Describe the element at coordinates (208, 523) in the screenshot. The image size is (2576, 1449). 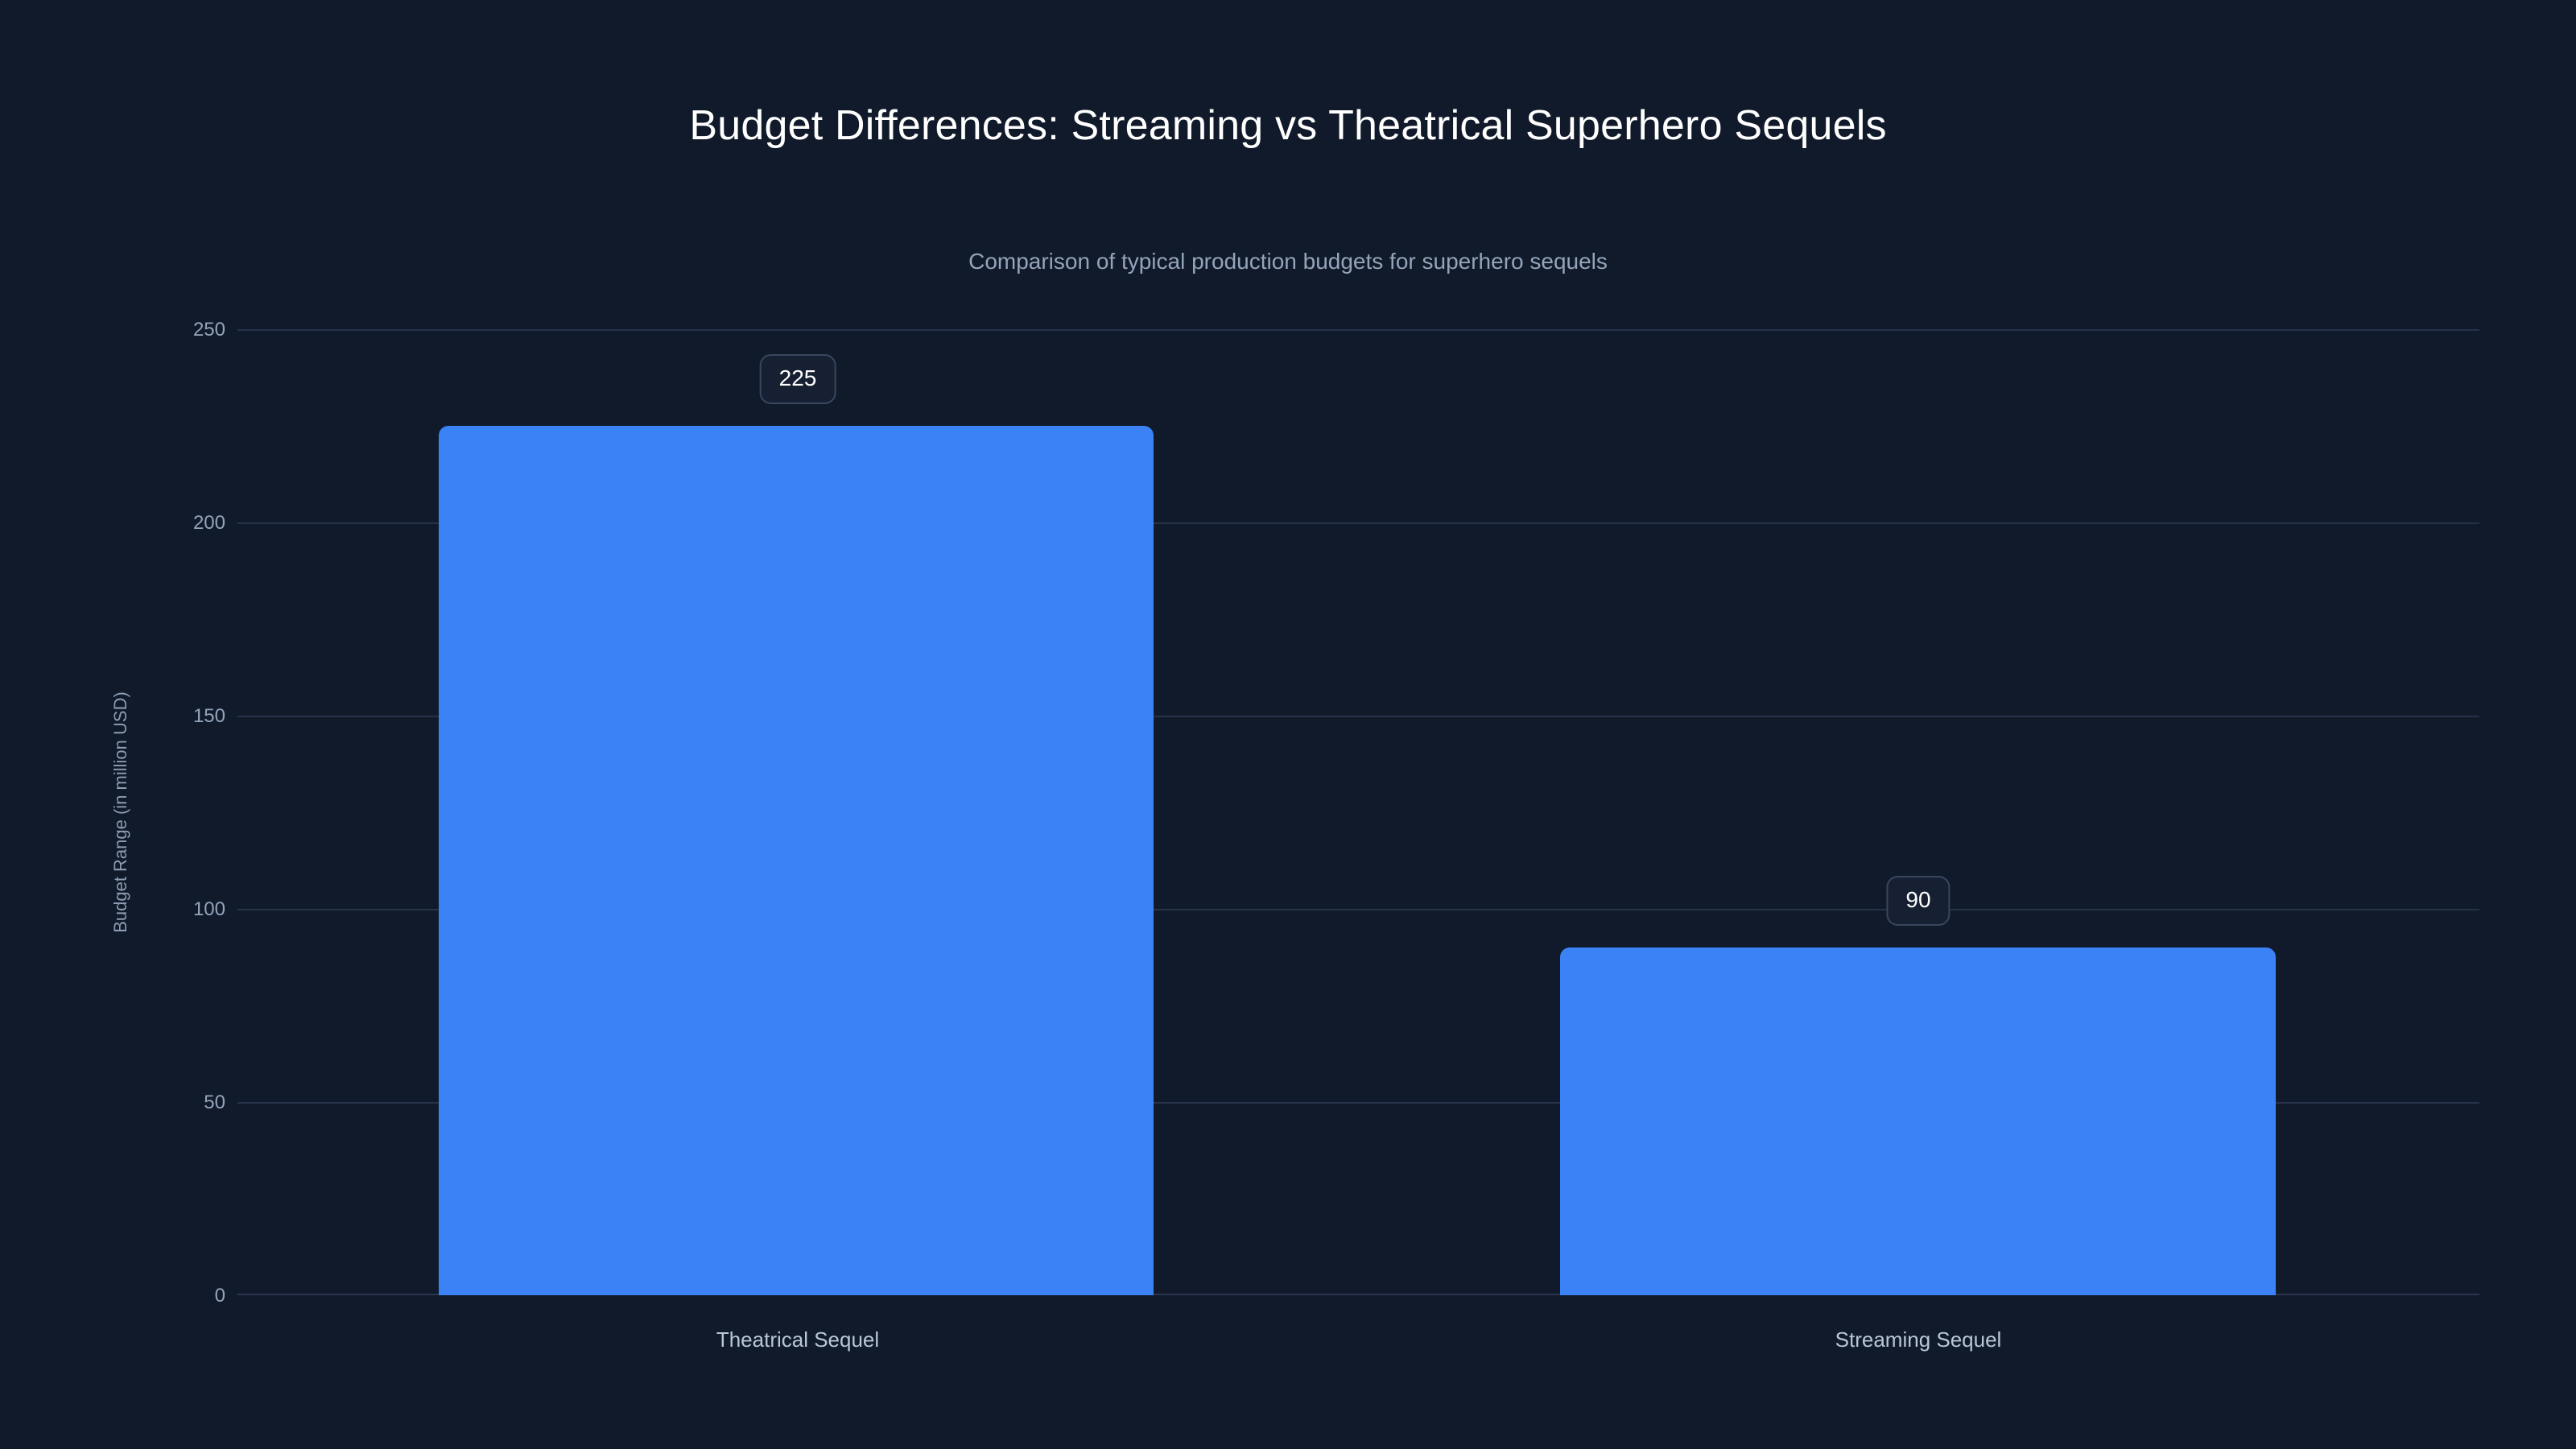
I see `y-tick-label-200: 200` at that location.